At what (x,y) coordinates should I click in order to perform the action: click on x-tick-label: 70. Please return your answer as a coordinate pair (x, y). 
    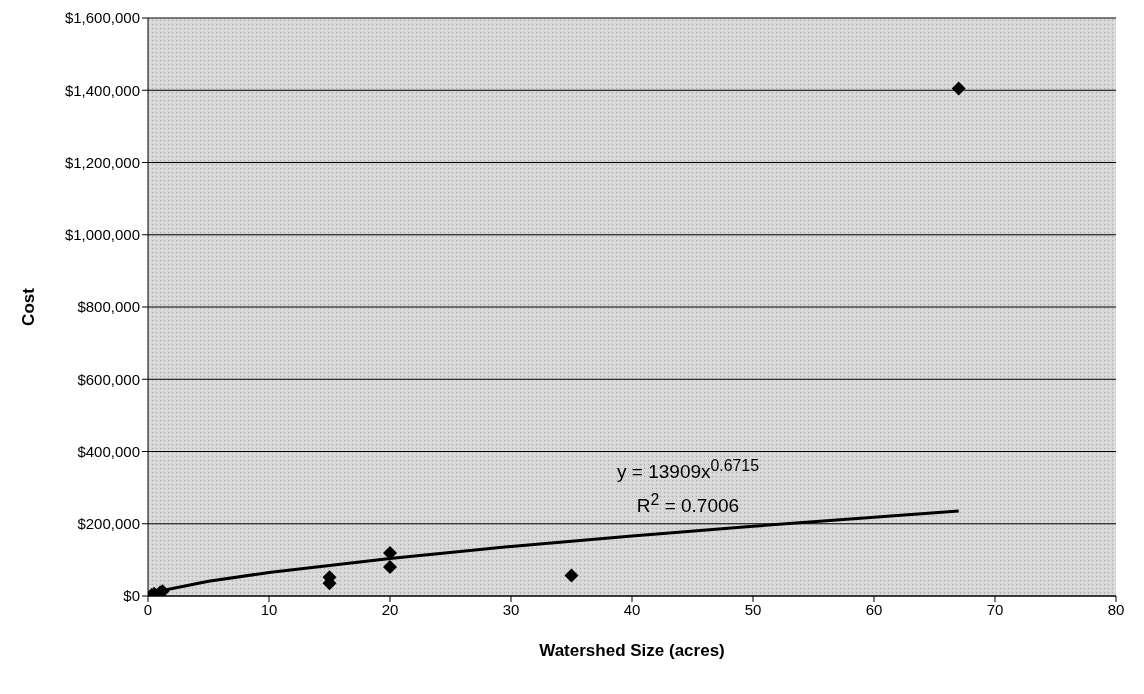
    Looking at the image, I should click on (995, 609).